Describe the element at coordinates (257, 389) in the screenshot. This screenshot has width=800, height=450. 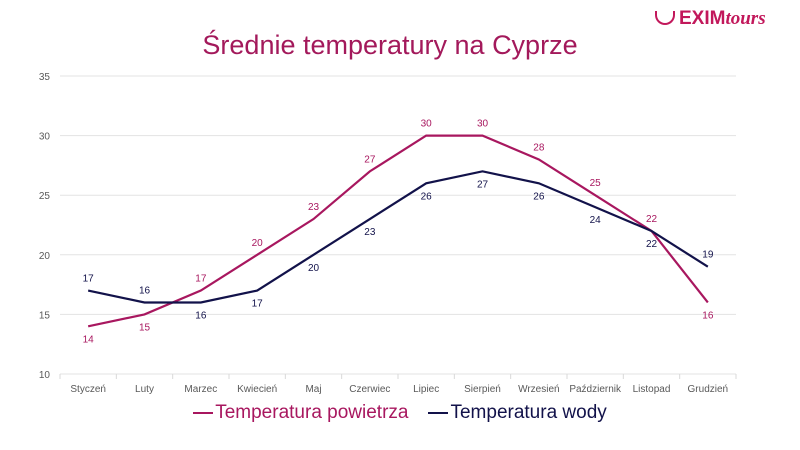
I see `x-tick-label: Kwiecień` at that location.